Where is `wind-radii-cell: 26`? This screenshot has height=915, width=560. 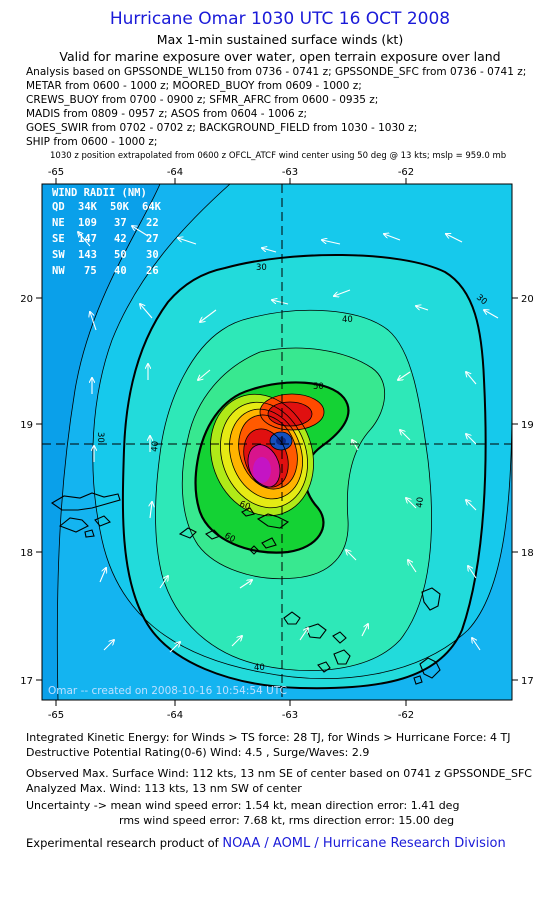
wind-radii-cell: 26 is located at coordinates (152, 271).